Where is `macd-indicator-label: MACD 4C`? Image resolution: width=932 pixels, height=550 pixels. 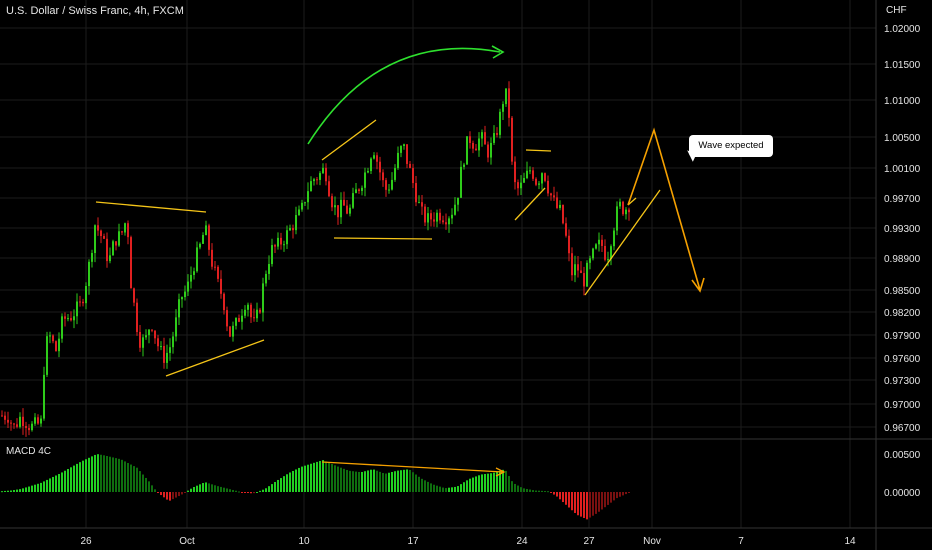
macd-indicator-label: MACD 4C is located at coordinates (29, 451).